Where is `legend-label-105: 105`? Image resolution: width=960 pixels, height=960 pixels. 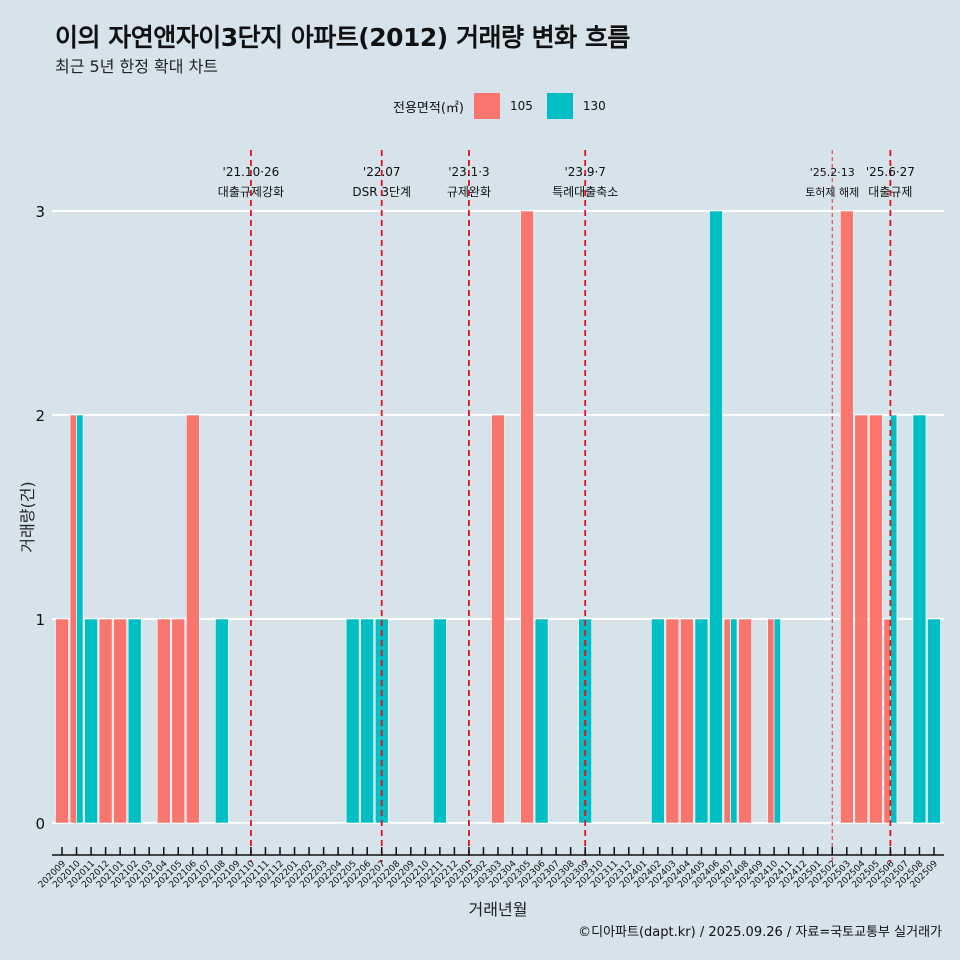
legend-label-105: 105 is located at coordinates (521, 106).